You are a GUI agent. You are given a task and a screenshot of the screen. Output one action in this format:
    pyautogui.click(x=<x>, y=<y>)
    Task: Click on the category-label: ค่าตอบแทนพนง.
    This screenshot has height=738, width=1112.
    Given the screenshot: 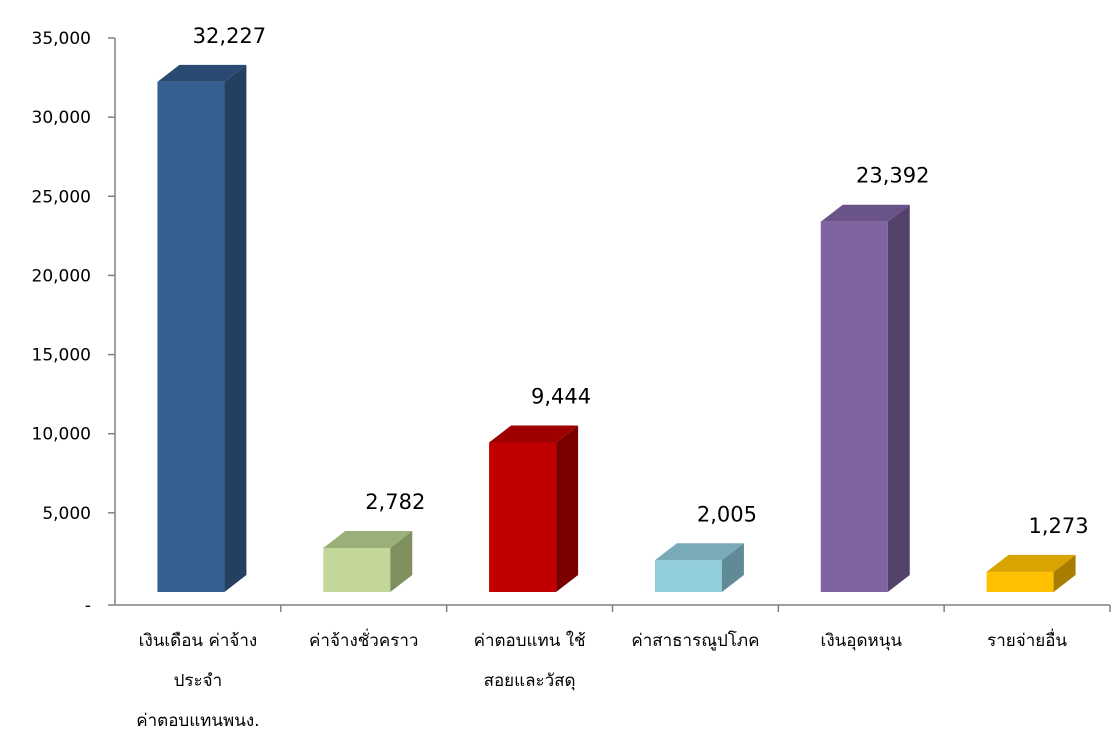 What is the action you would take?
    pyautogui.click(x=197, y=721)
    